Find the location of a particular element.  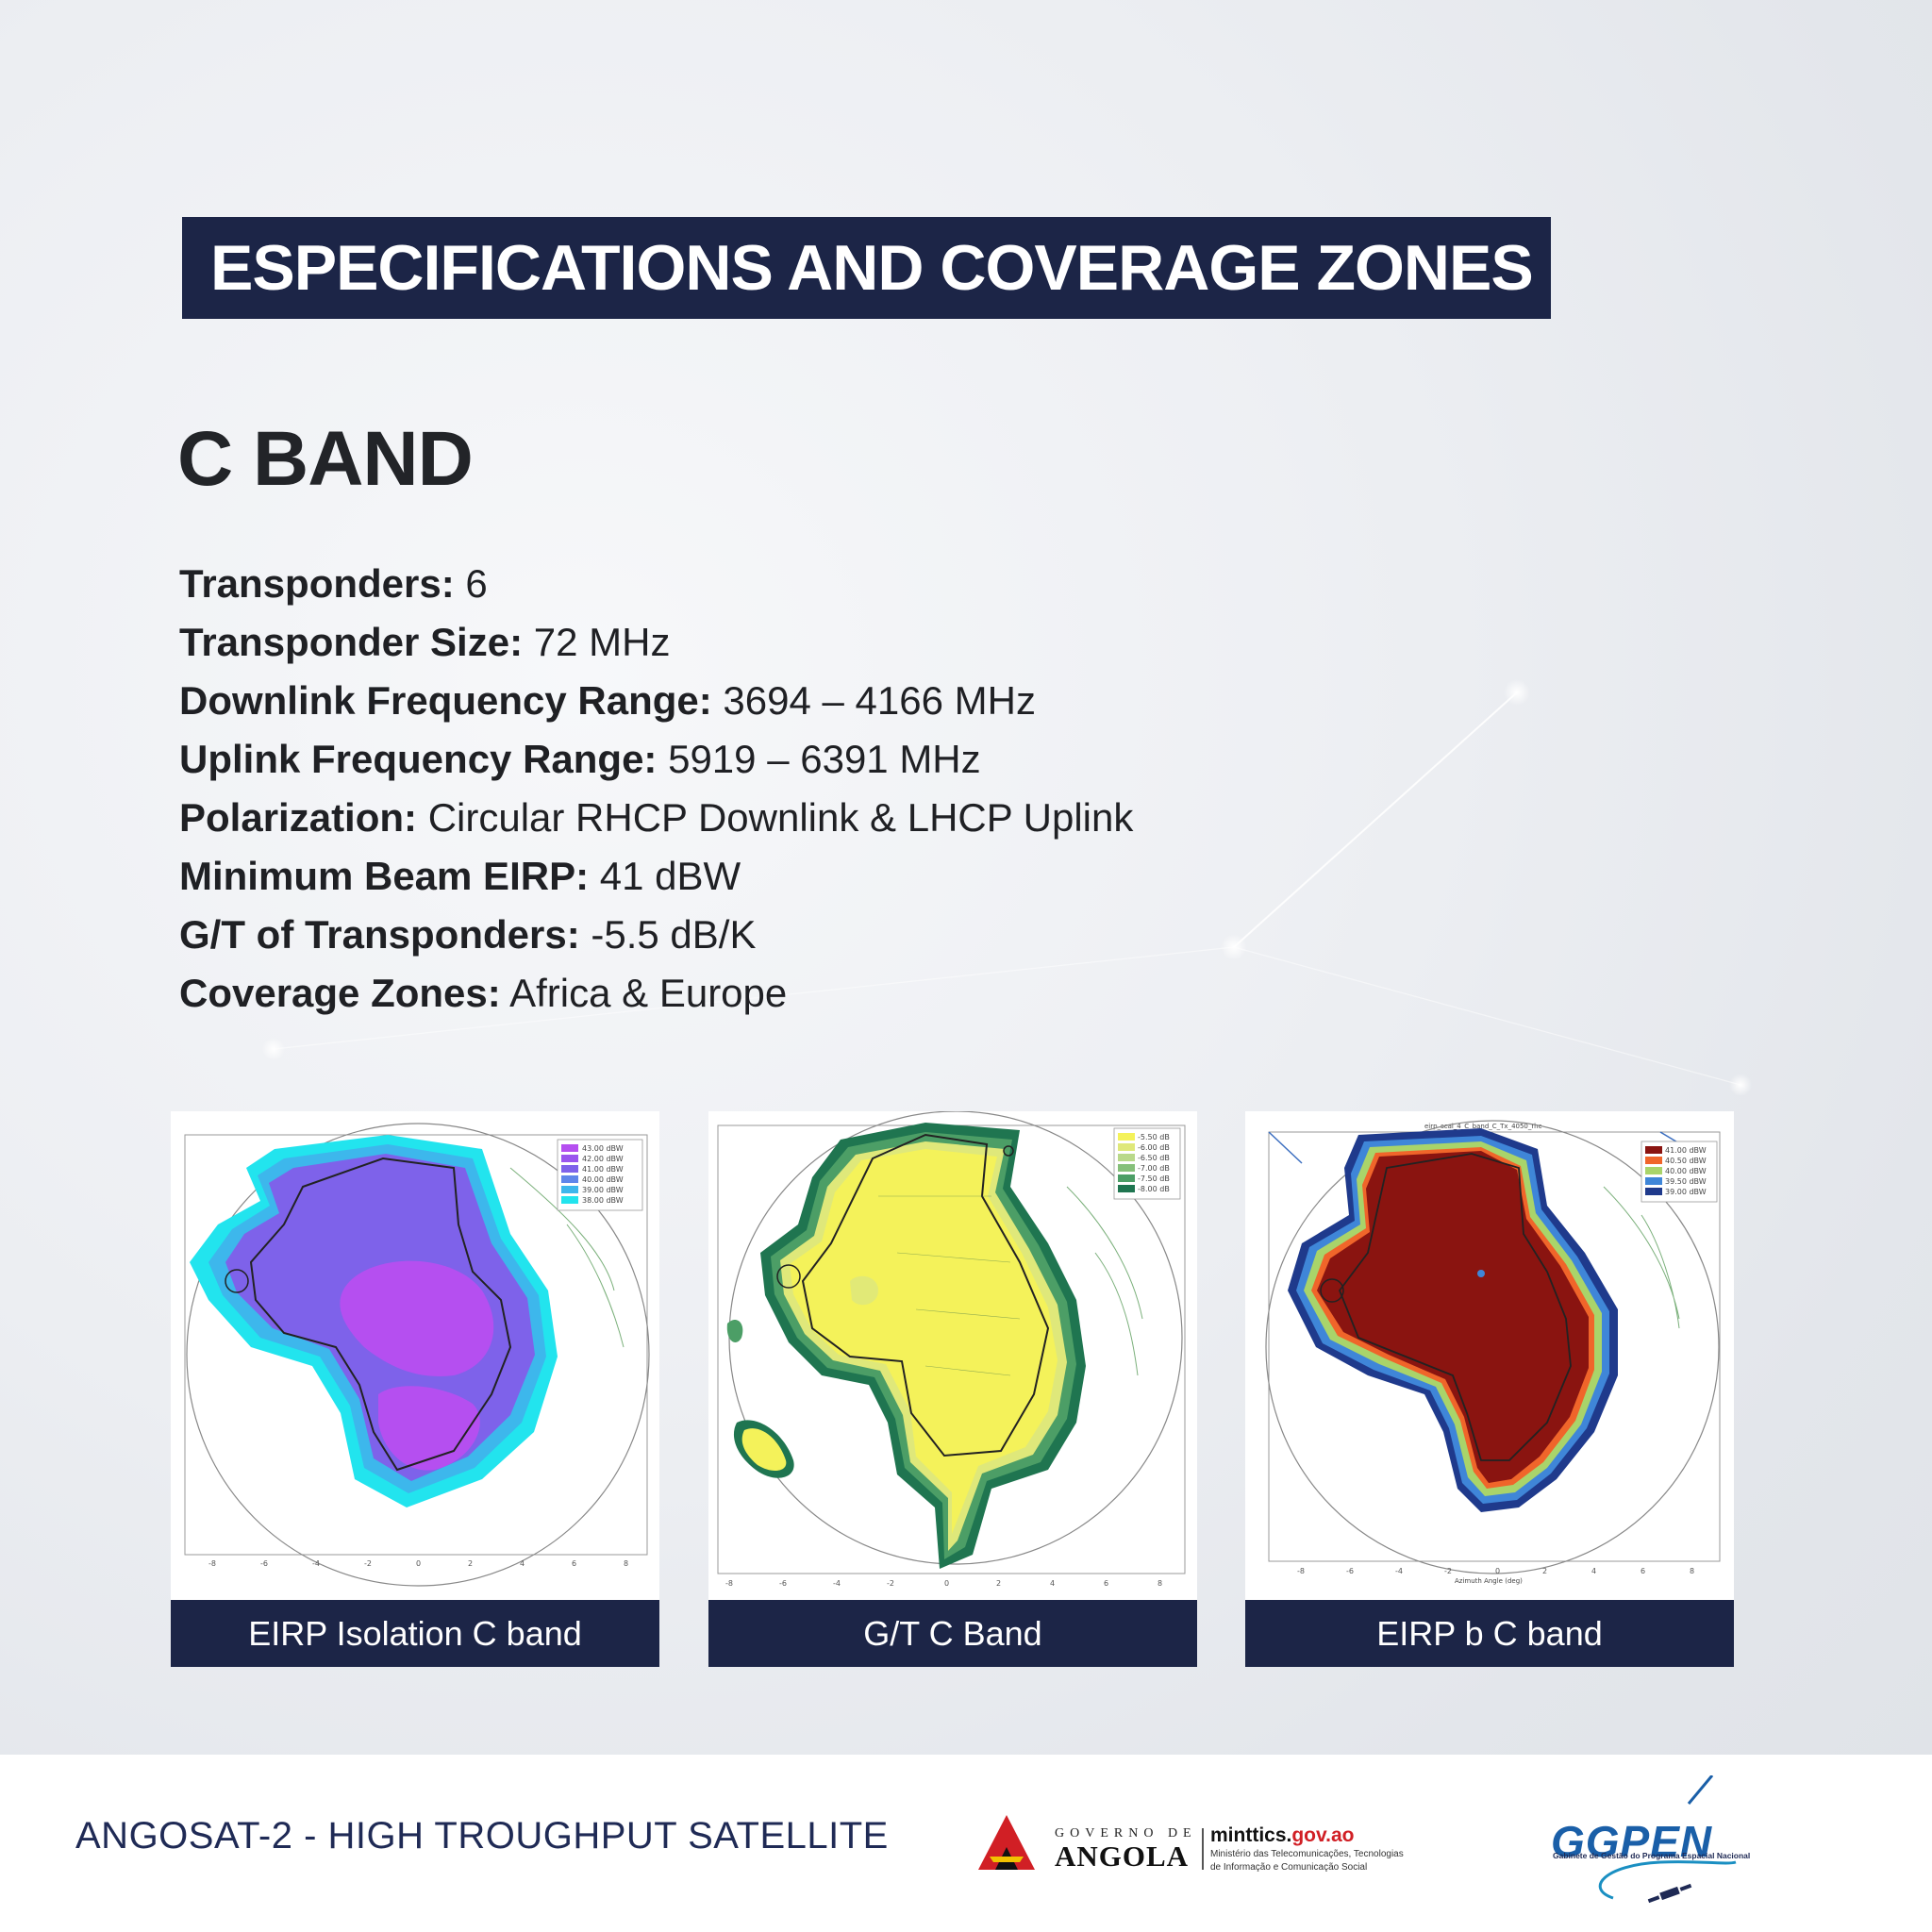

spec-label: Downlink Frequency Range: is located at coordinates (445, 701).